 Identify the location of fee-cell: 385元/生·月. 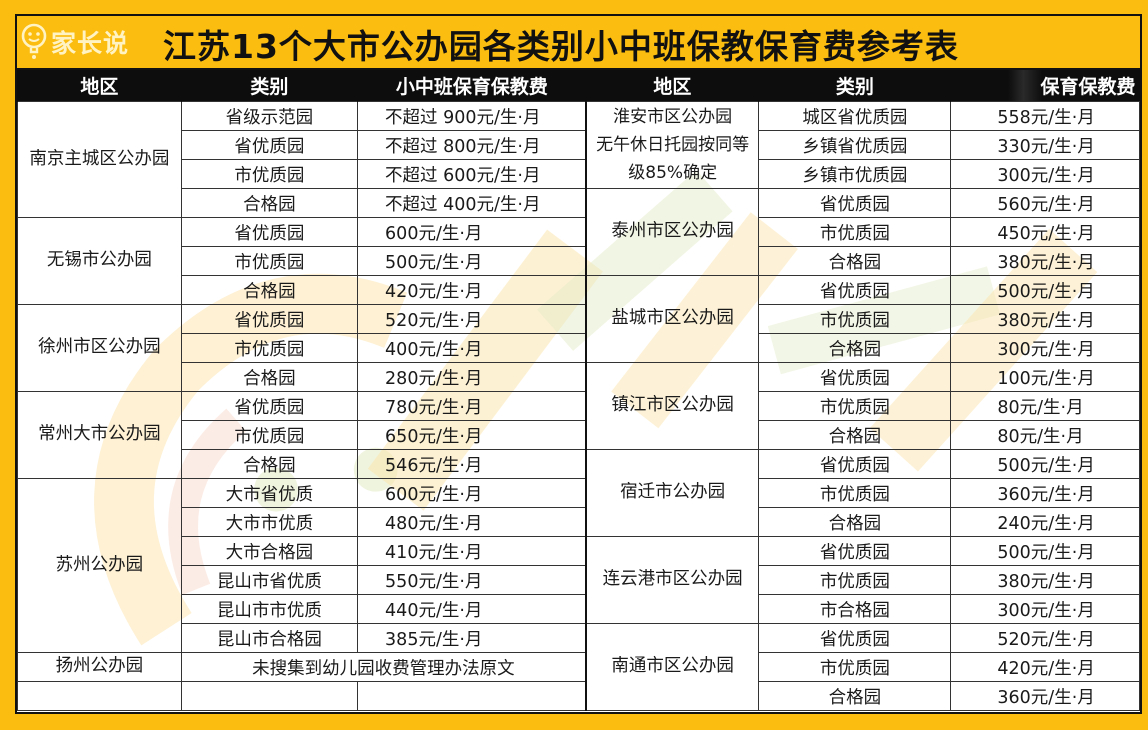
(472, 638).